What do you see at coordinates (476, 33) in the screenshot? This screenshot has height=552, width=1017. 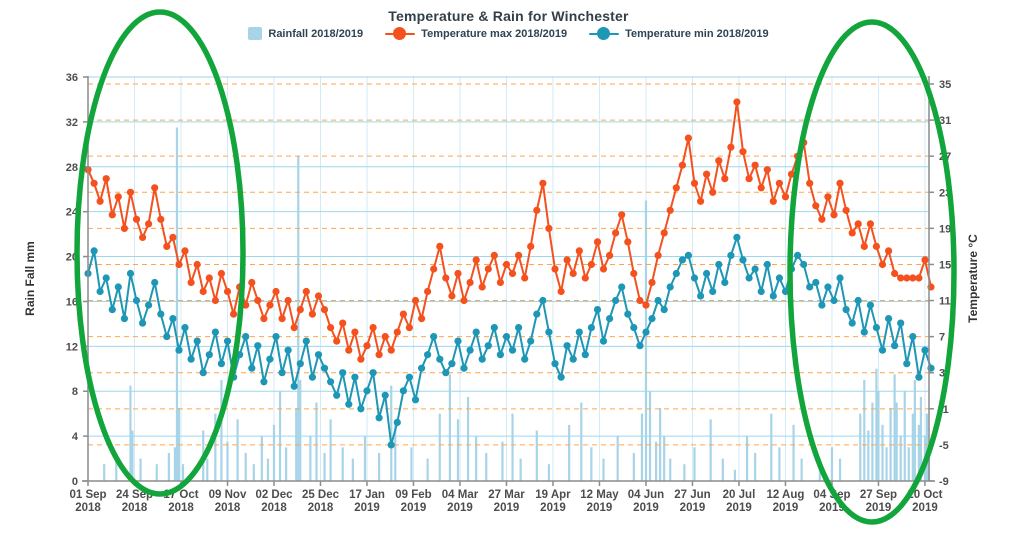 I see `legend-item-tmax: Temperature max 2018/2019` at bounding box center [476, 33].